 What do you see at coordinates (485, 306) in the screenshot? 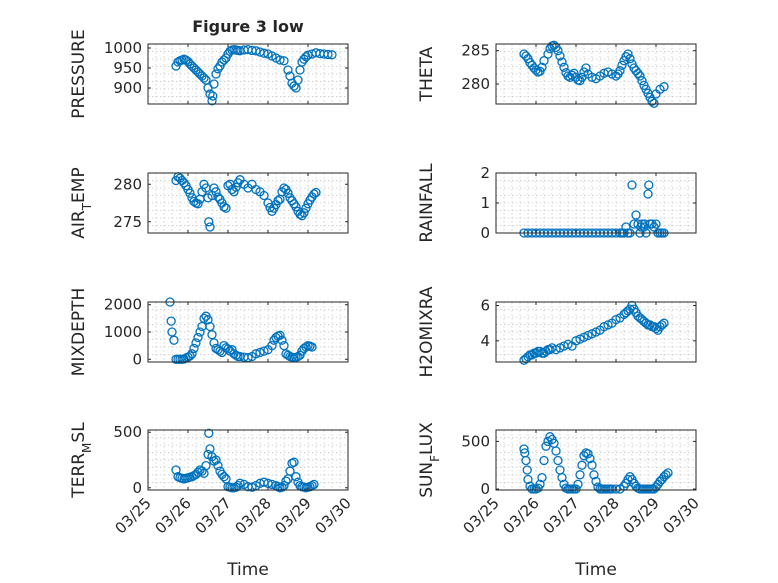
I see `y-tick-label: 6` at bounding box center [485, 306].